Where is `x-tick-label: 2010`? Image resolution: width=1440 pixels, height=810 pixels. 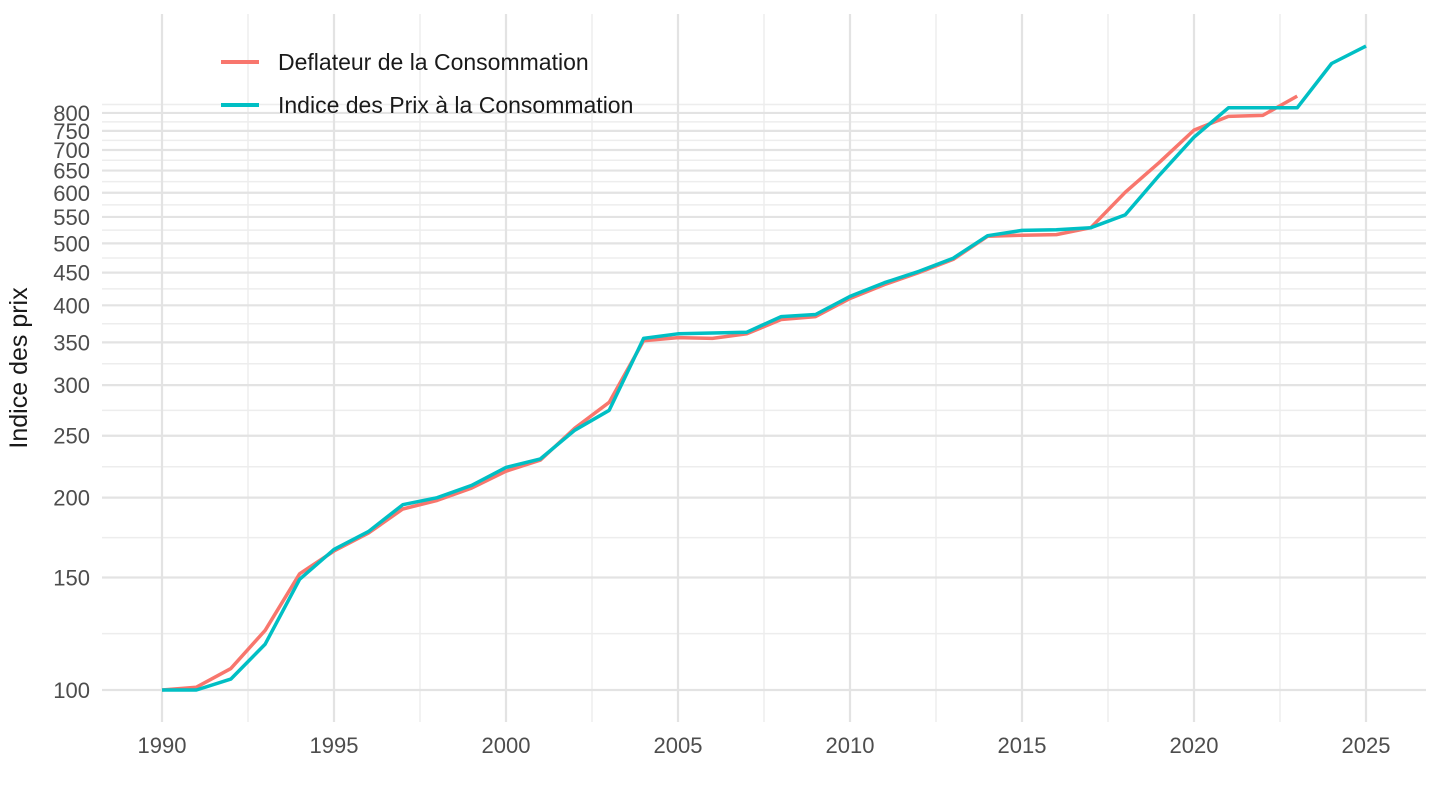 x-tick-label: 2010 is located at coordinates (850, 745).